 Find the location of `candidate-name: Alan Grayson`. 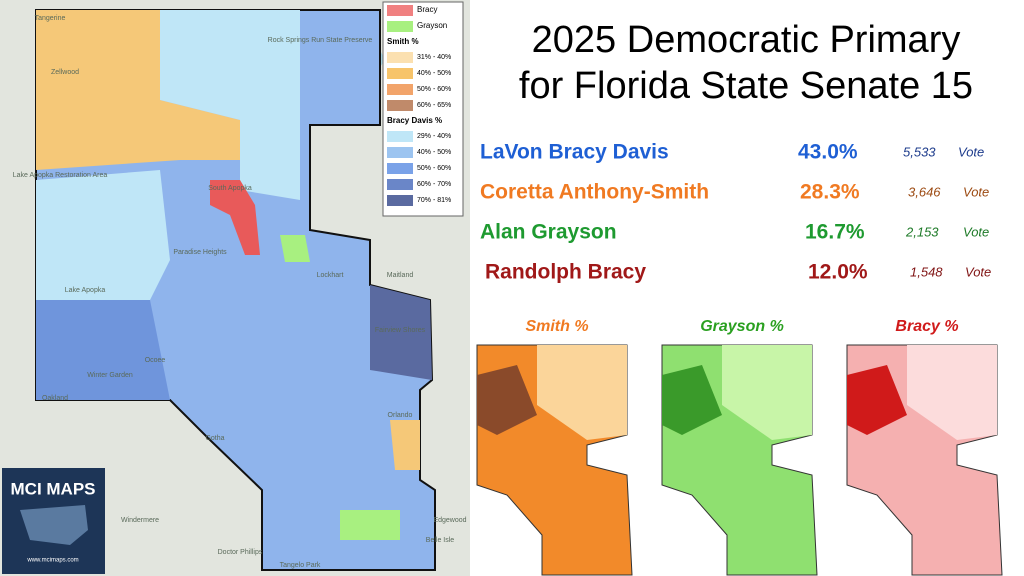

candidate-name: Alan Grayson is located at coordinates (548, 232).